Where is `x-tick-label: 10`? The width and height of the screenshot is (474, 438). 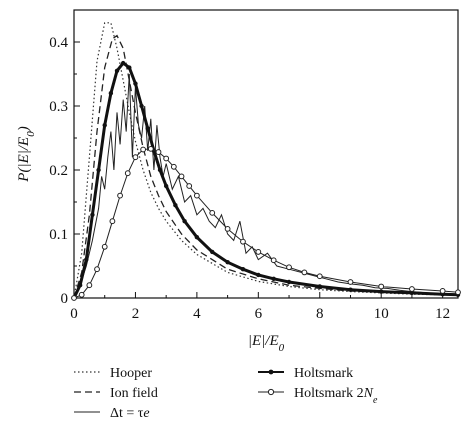 x-tick-label: 10 is located at coordinates (381, 314).